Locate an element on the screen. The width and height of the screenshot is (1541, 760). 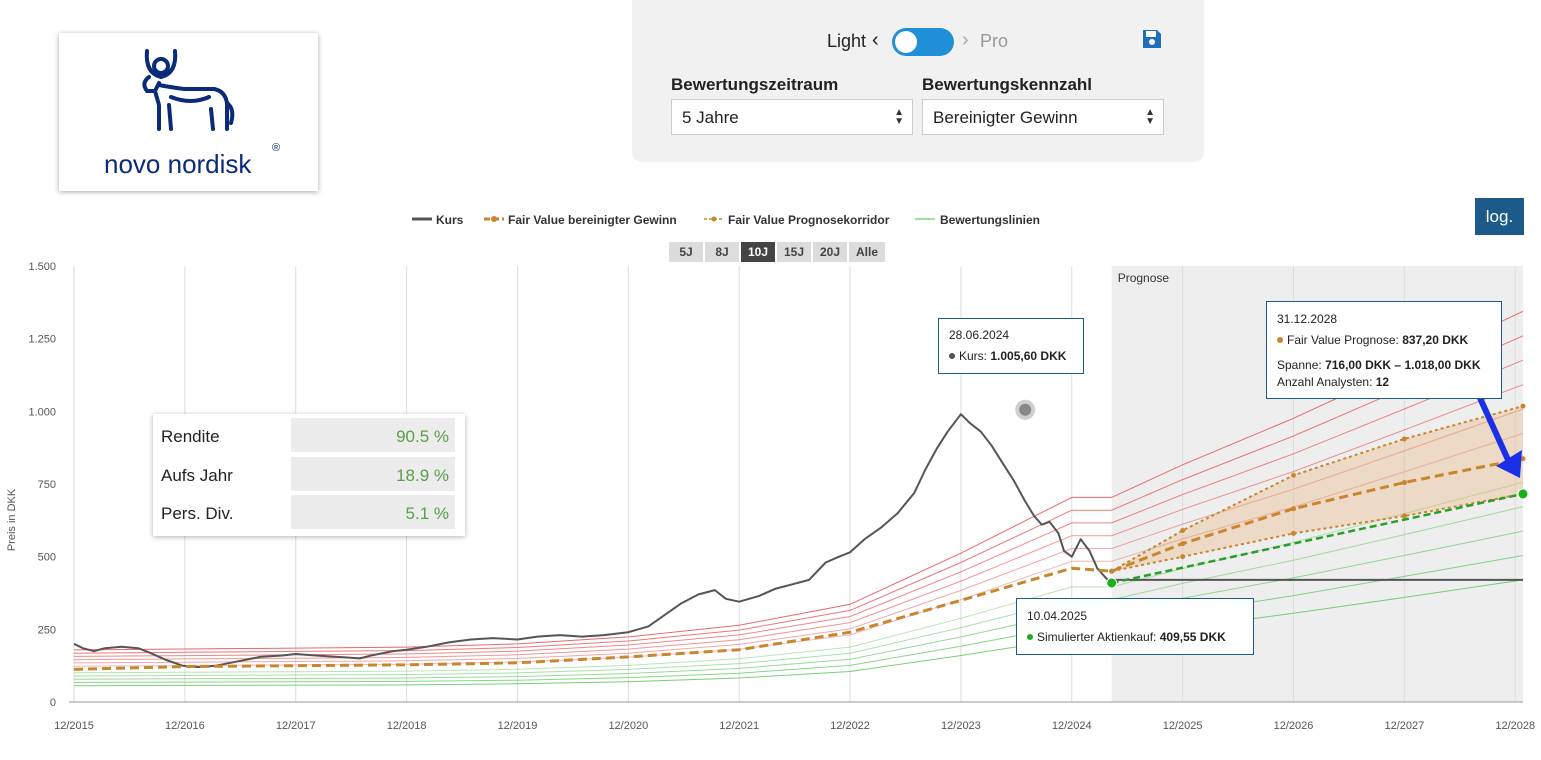
x-tick-label: 12/2016 is located at coordinates (185, 726).